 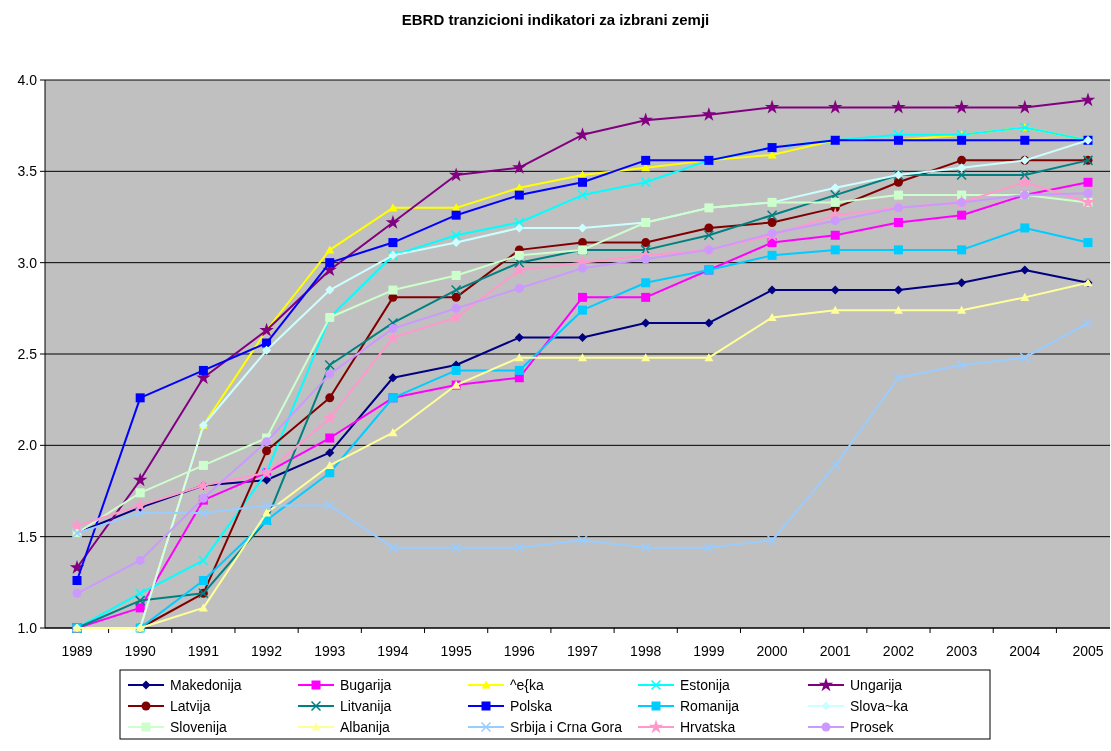 What do you see at coordinates (27, 536) in the screenshot?
I see `y-tick-label: 1.5` at bounding box center [27, 536].